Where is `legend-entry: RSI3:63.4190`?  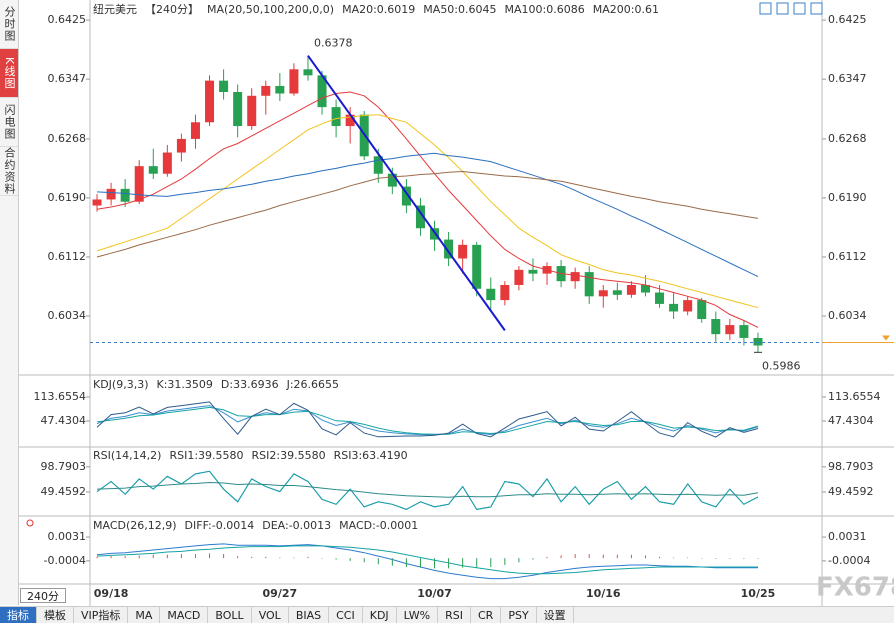
legend-entry: RSI3:63.4190 is located at coordinates (371, 455).